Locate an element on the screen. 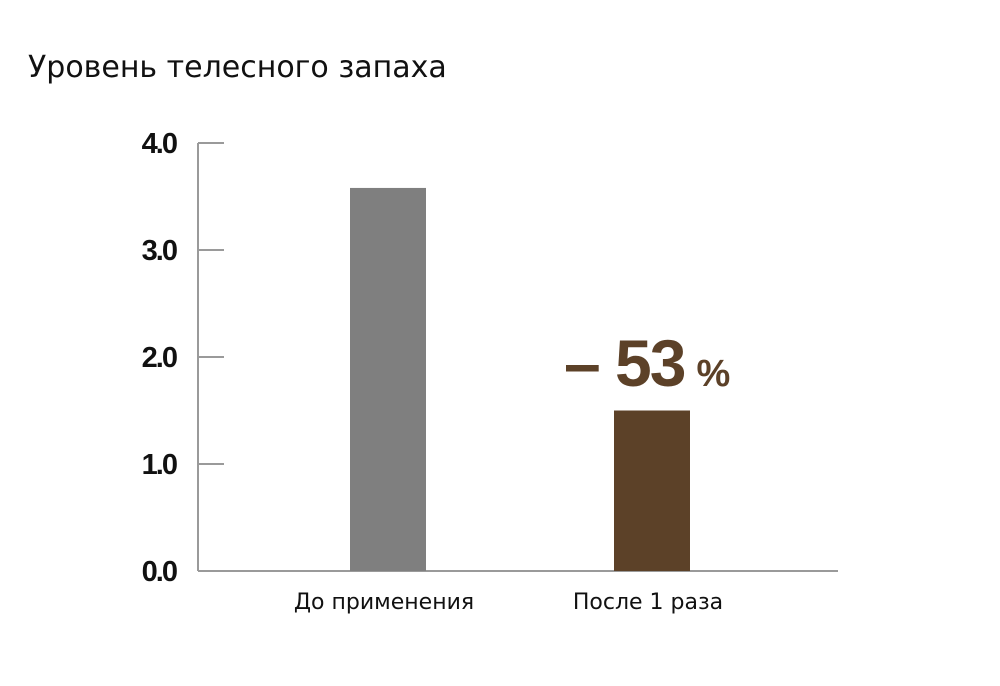 The width and height of the screenshot is (1000, 686). category-label: После 1 раза is located at coordinates (648, 602).